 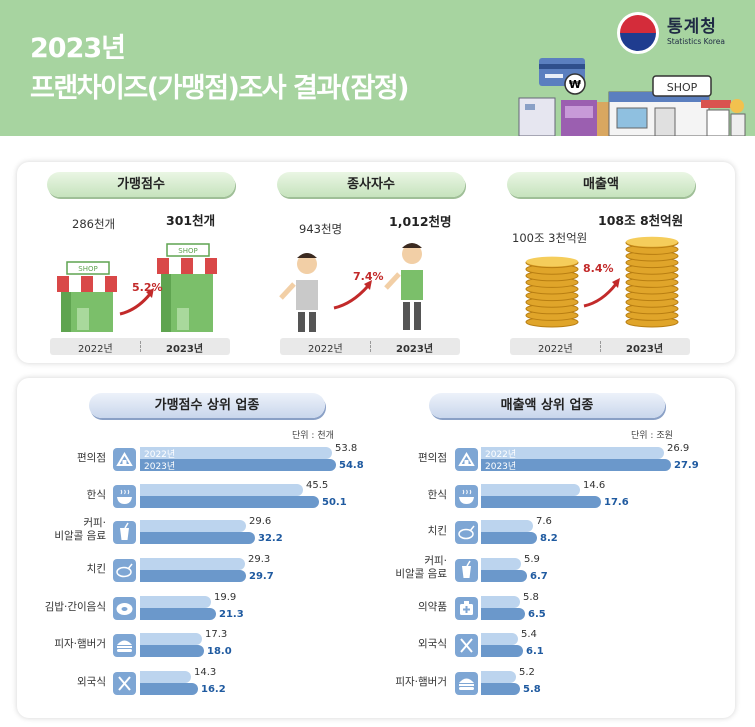 I want to click on value-2022: 943천명, so click(x=321, y=229).